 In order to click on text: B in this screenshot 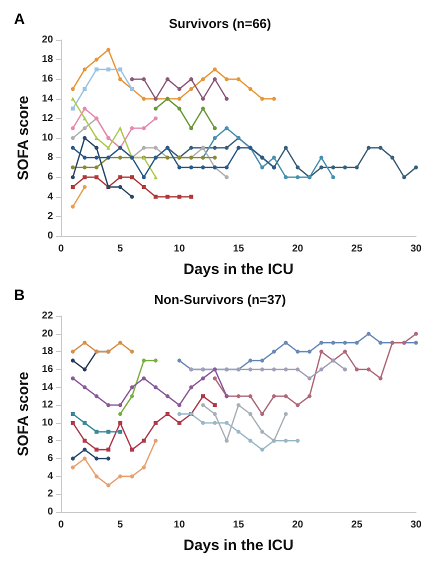, I will do `click(19, 295)`.